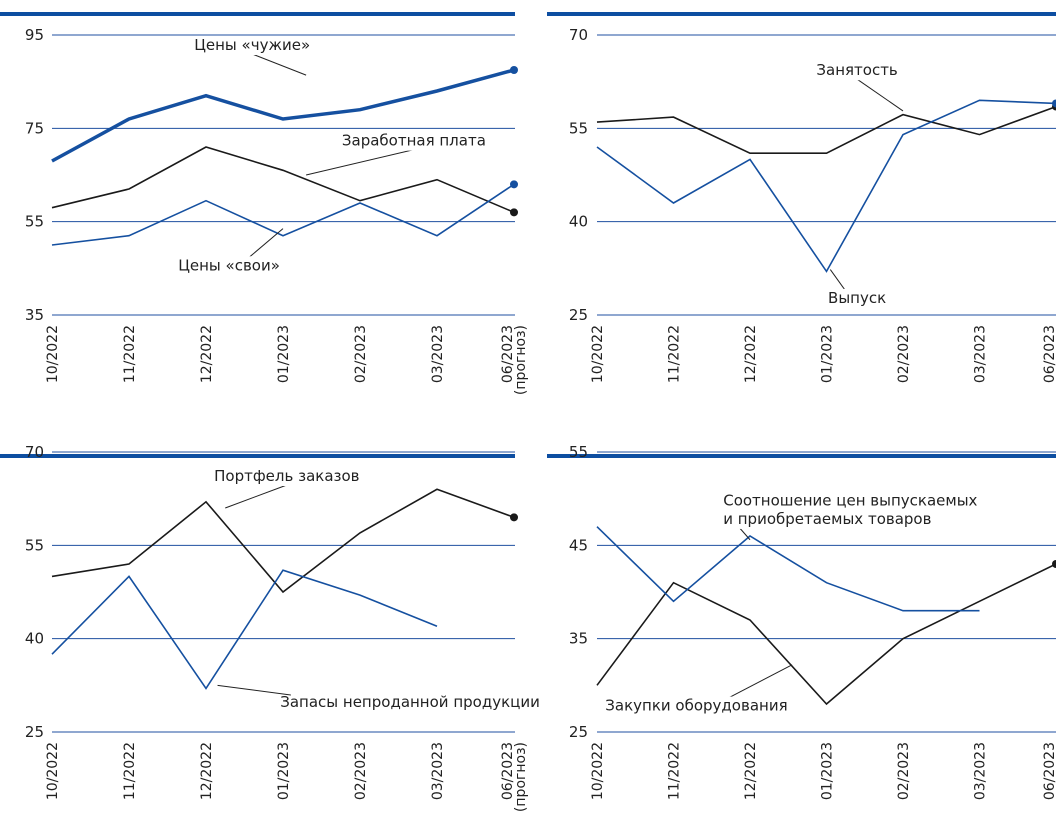 This screenshot has height=837, width=1056. What do you see at coordinates (34, 128) in the screenshot?
I see `y-tick-label: 75` at bounding box center [34, 128].